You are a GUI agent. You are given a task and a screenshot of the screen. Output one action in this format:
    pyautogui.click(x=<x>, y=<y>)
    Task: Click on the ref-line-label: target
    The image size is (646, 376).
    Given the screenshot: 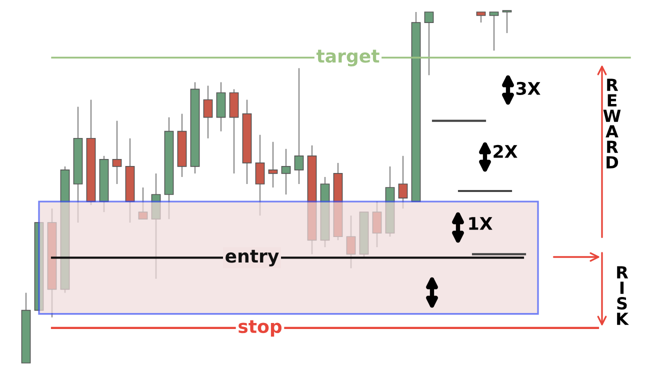 What is the action you would take?
    pyautogui.click(x=348, y=58)
    